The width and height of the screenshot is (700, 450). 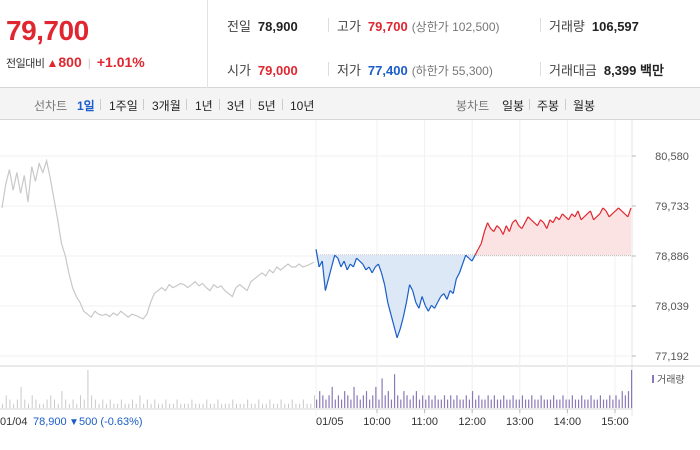 I want to click on volume-value: 106,597, so click(x=615, y=26).